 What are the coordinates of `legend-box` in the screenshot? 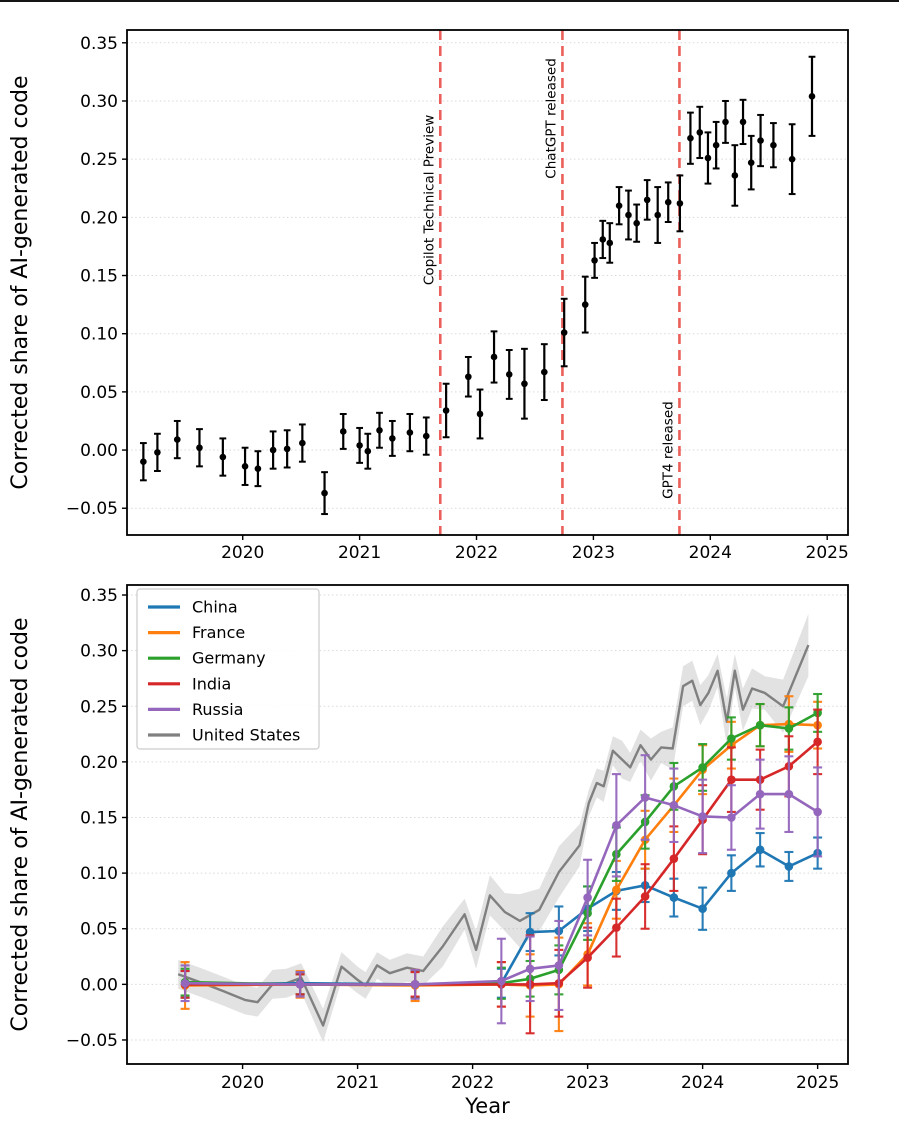 It's located at (228, 669).